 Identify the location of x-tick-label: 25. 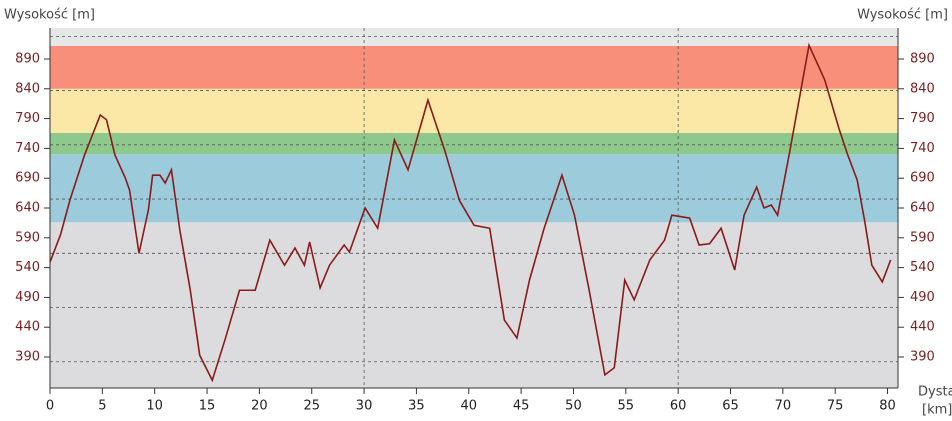
(311, 406).